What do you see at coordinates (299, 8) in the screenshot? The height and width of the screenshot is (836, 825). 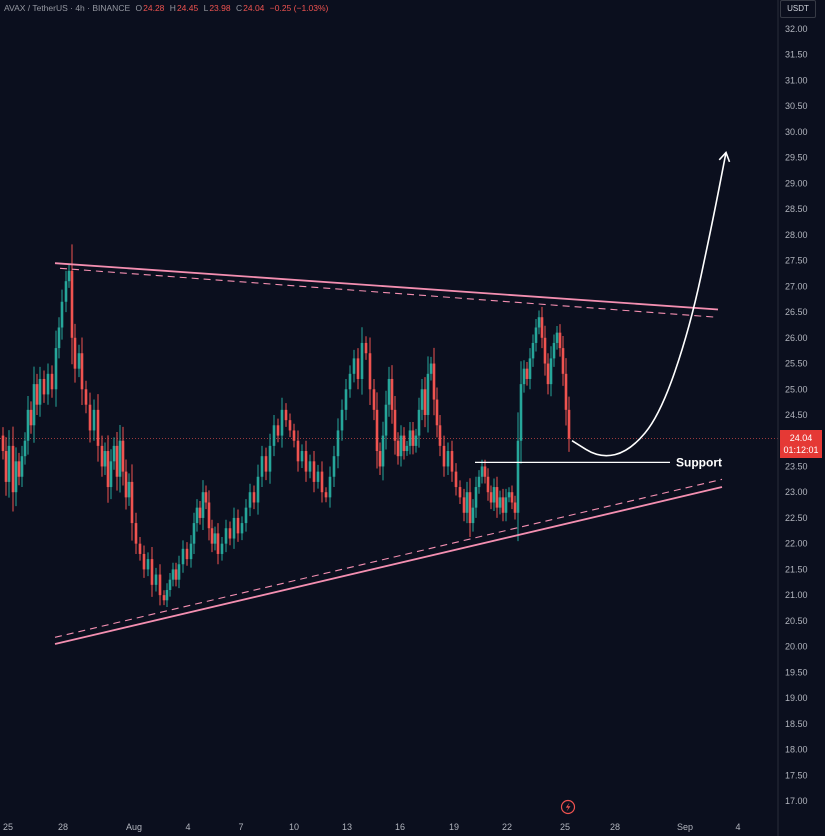 I see `change-value: −0.25 (−1.03%)` at bounding box center [299, 8].